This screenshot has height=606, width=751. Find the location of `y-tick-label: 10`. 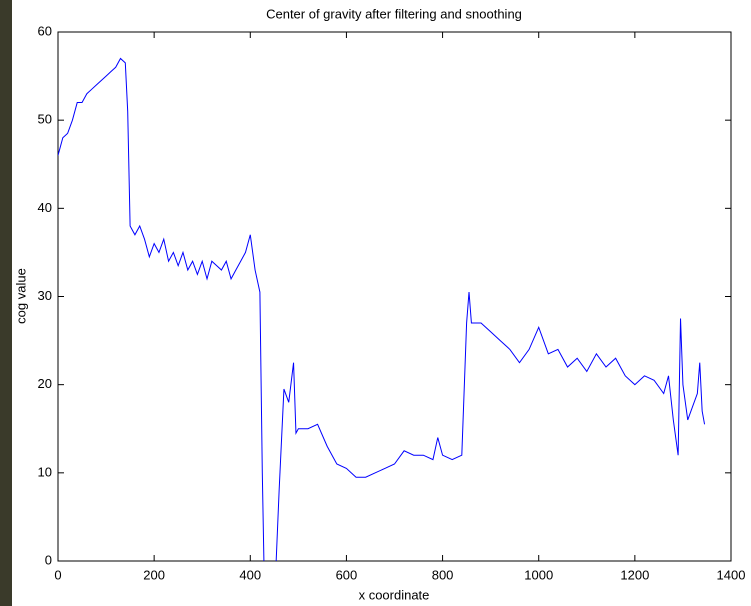

y-tick-label: 10 is located at coordinates (45, 471).